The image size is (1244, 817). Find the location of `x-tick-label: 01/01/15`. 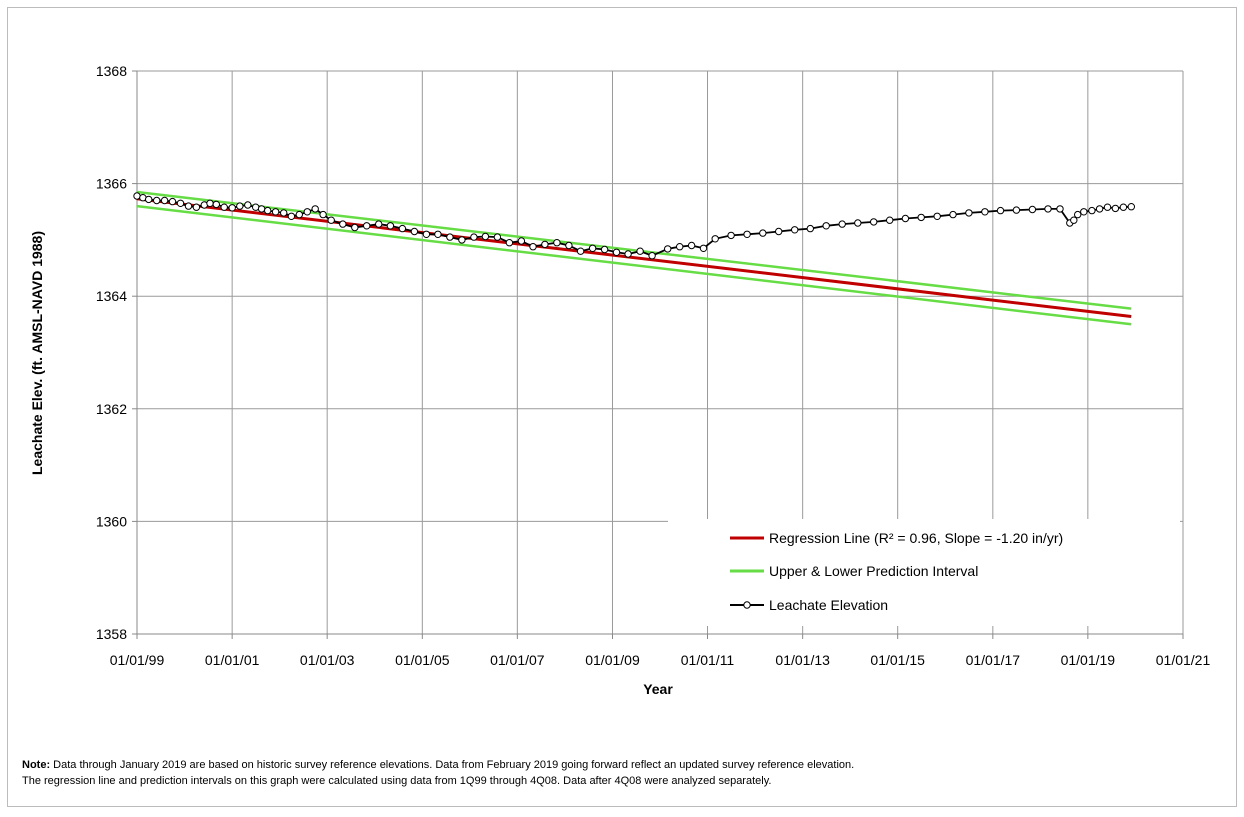

x-tick-label: 01/01/15 is located at coordinates (897, 660).